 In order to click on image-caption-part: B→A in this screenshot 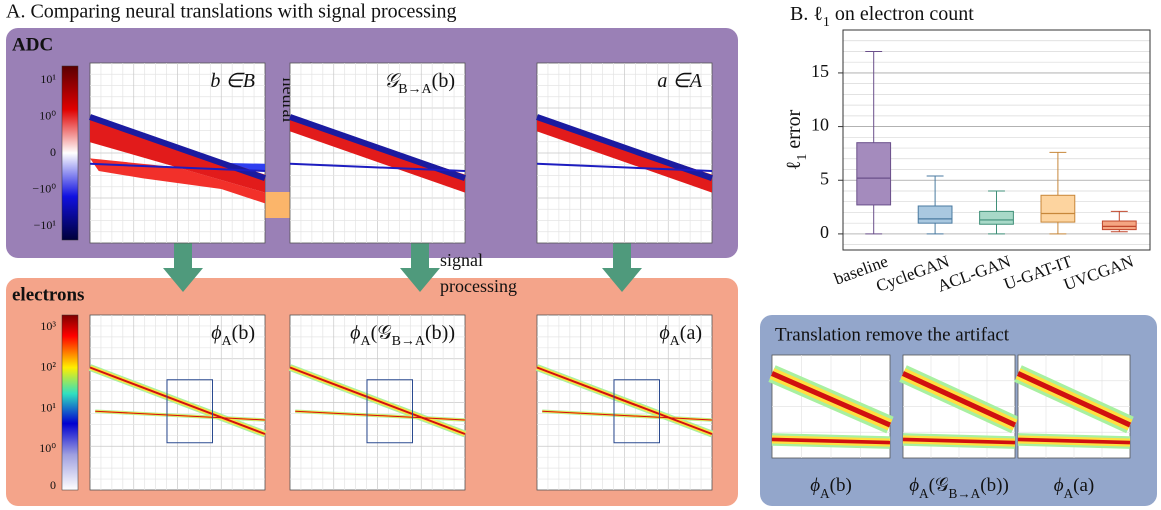, I will do `click(965, 493)`.